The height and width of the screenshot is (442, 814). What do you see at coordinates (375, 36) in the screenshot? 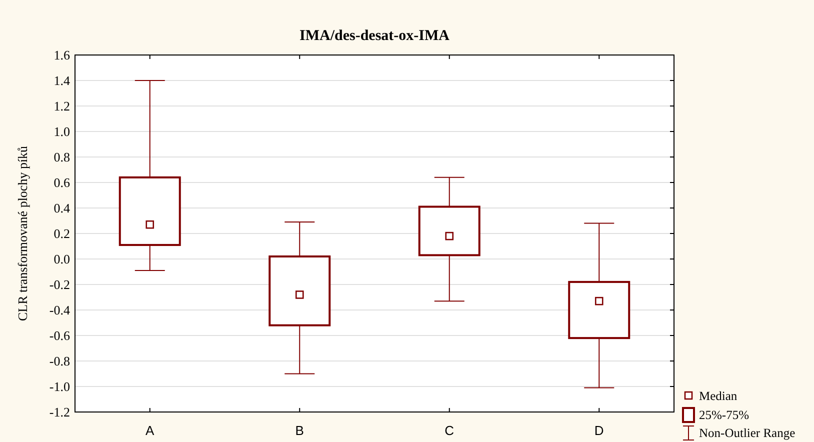
I see `chart-title: IMA/des-desat-ox-IMA` at bounding box center [375, 36].